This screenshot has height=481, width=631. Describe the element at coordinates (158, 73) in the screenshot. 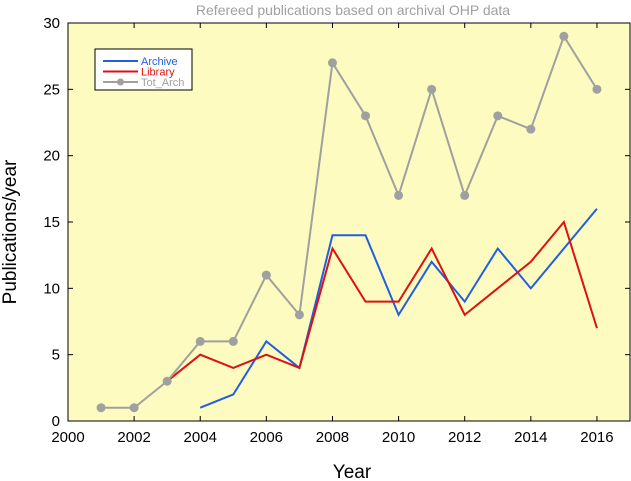

I see `legend-label-library: Library` at that location.